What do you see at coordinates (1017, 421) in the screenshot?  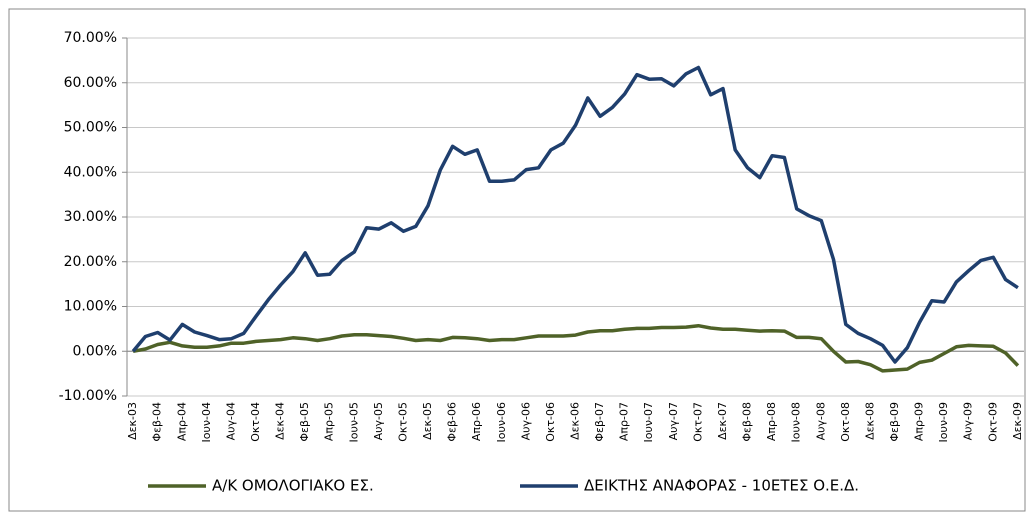 I see `x-tick-label: Δεκ-09` at bounding box center [1017, 421].